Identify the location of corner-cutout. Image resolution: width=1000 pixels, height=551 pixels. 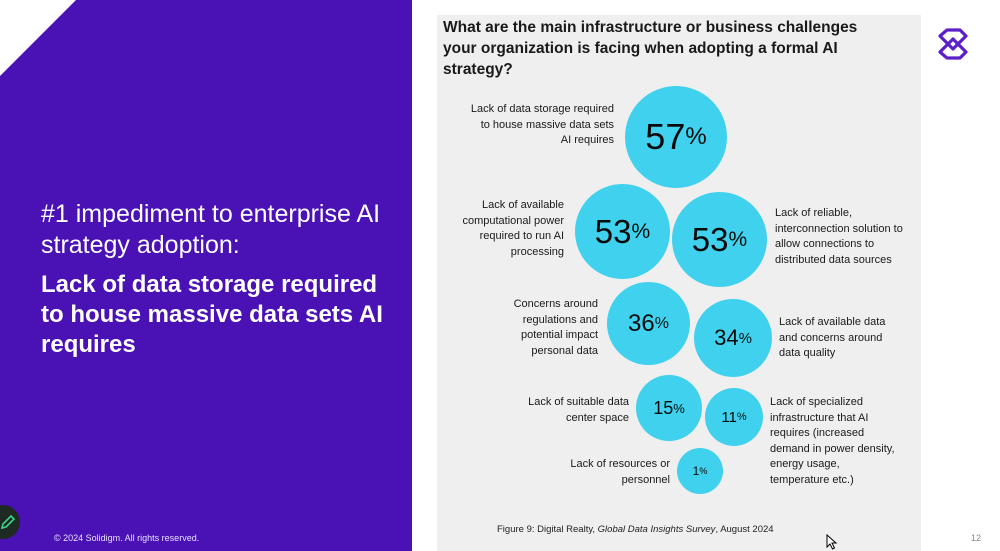
(38, 38).